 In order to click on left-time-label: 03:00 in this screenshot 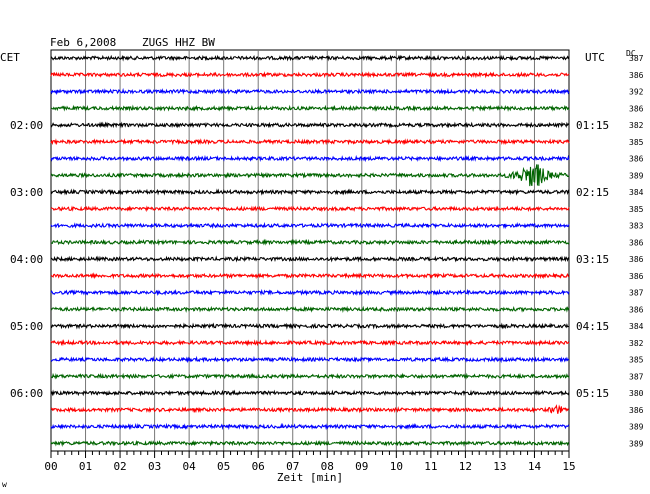, I will do `click(26, 192)`.